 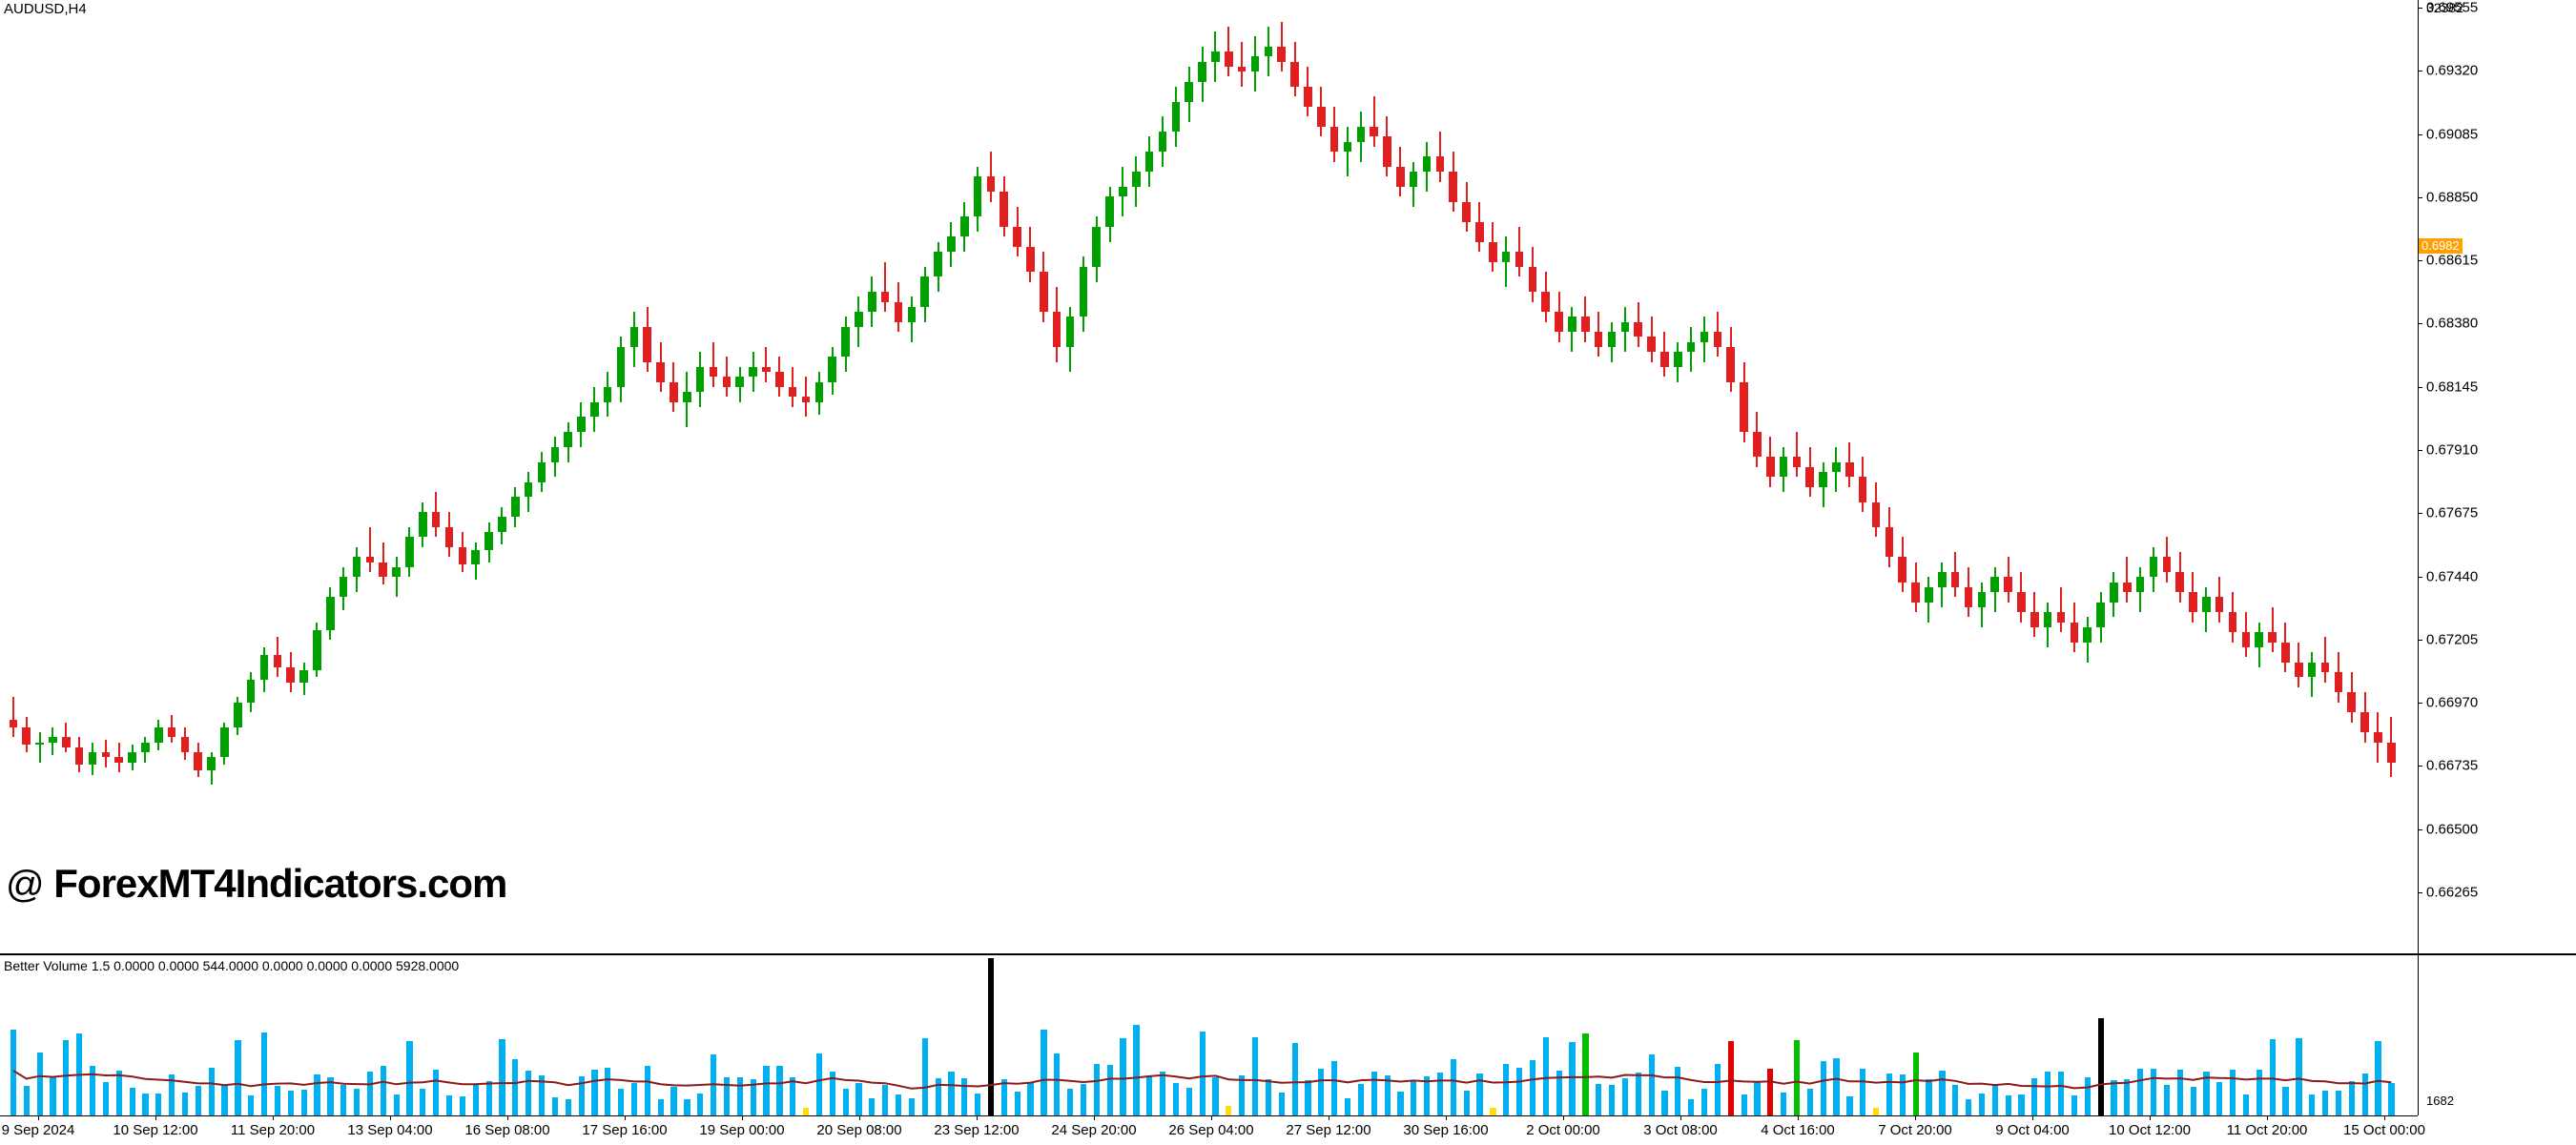 I want to click on price-label: 0.68850, so click(x=2452, y=197).